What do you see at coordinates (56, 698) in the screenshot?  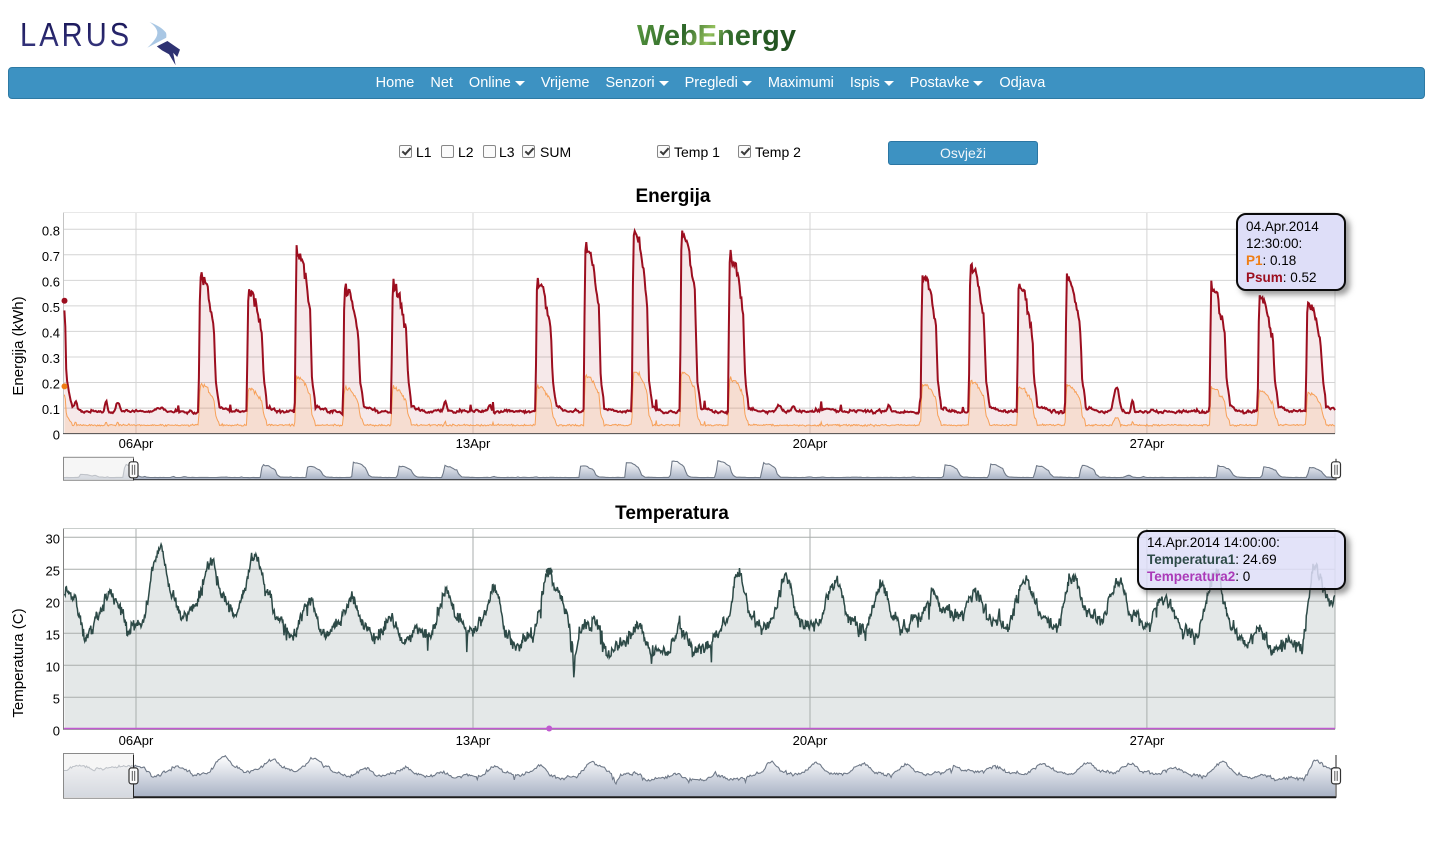 I see `svg-text: 5` at bounding box center [56, 698].